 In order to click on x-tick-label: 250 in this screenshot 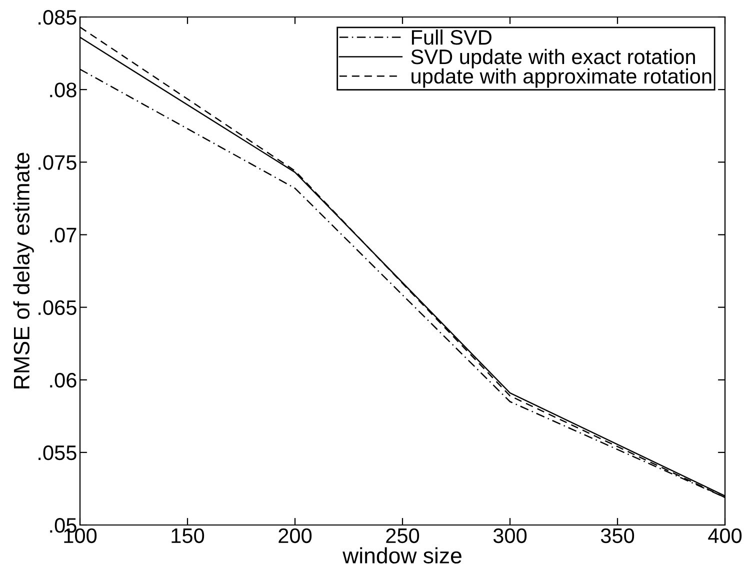, I will do `click(403, 536)`.